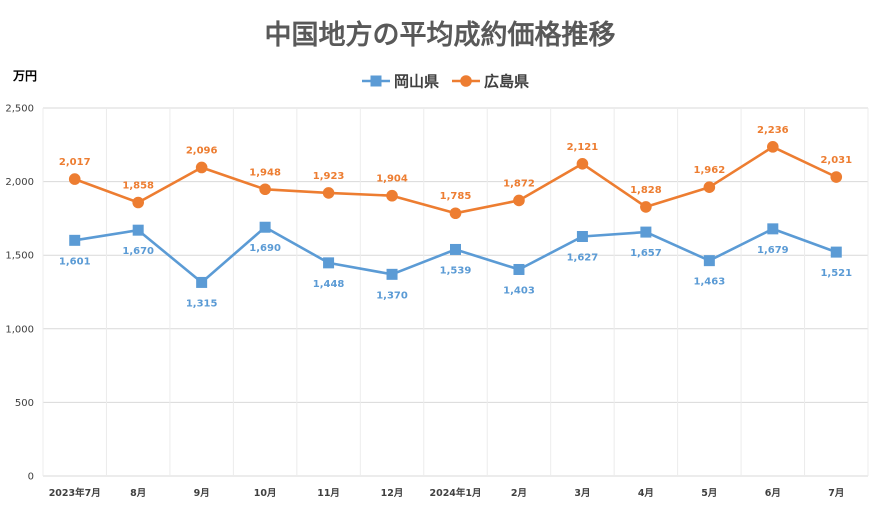 This screenshot has width=880, height=505. What do you see at coordinates (265, 248) in the screenshot?
I see `data-label: 1,690` at bounding box center [265, 248].